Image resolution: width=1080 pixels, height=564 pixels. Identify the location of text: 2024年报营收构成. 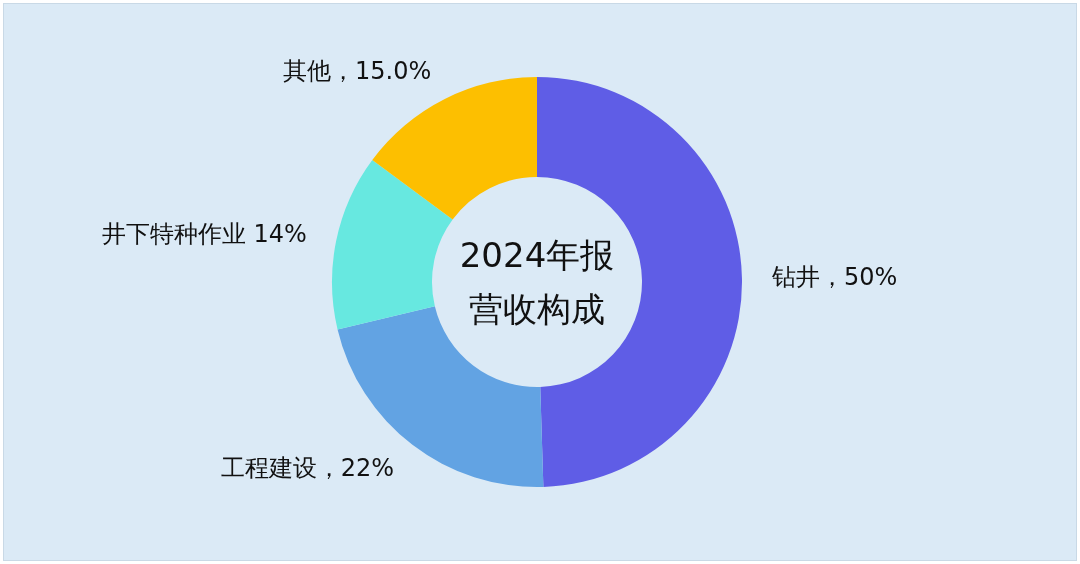
(537, 282).